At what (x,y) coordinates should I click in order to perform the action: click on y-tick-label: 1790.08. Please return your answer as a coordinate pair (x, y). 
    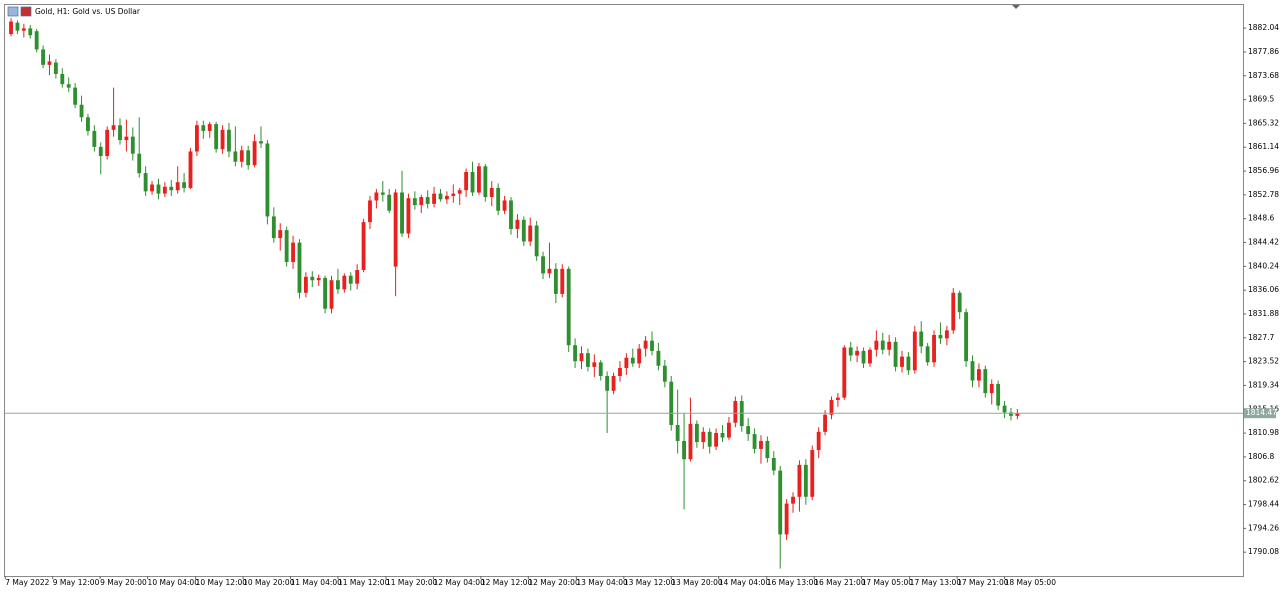
    Looking at the image, I should click on (1263, 551).